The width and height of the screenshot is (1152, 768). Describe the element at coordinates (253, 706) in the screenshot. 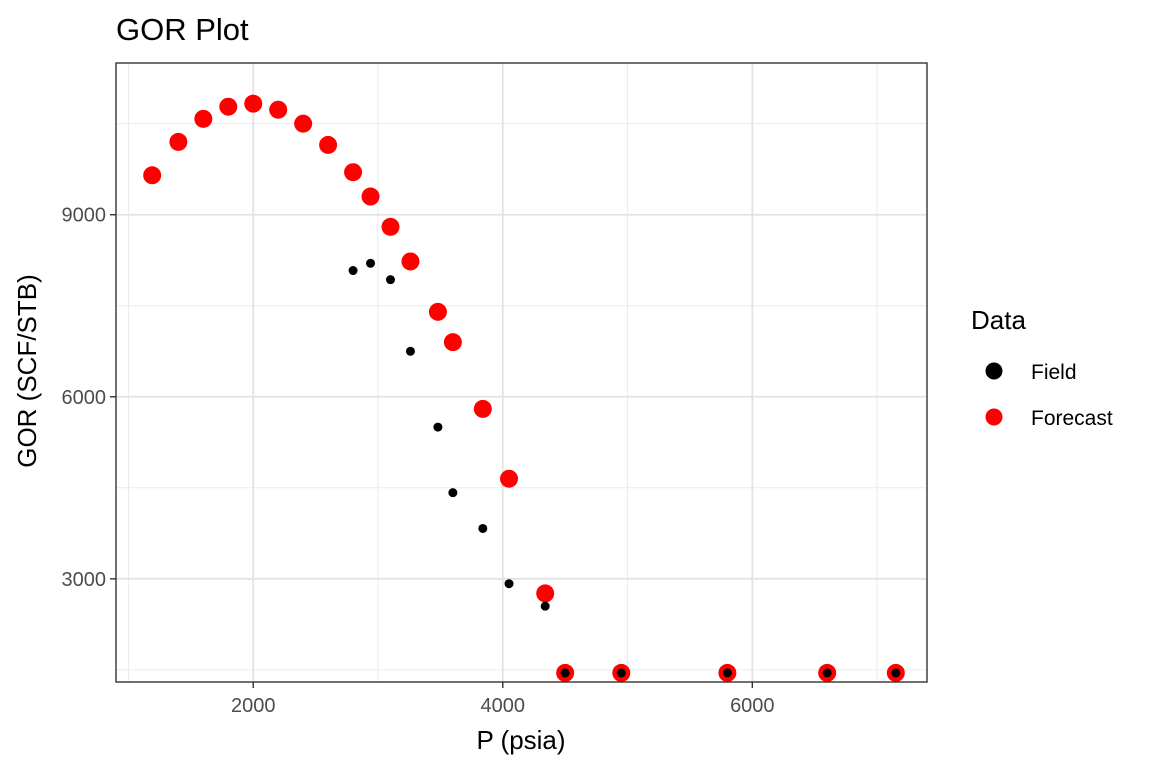

I see `x-tick-label: 2000` at that location.